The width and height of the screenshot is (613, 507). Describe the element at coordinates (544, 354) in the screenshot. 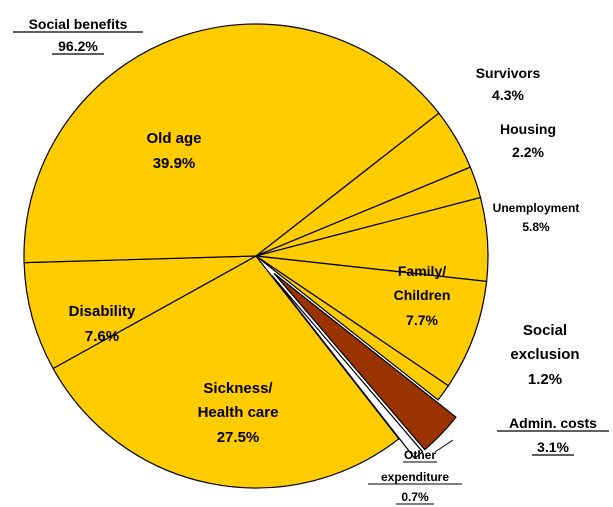

I see `slice-label-social-exclusion-line2: exclusion` at that location.